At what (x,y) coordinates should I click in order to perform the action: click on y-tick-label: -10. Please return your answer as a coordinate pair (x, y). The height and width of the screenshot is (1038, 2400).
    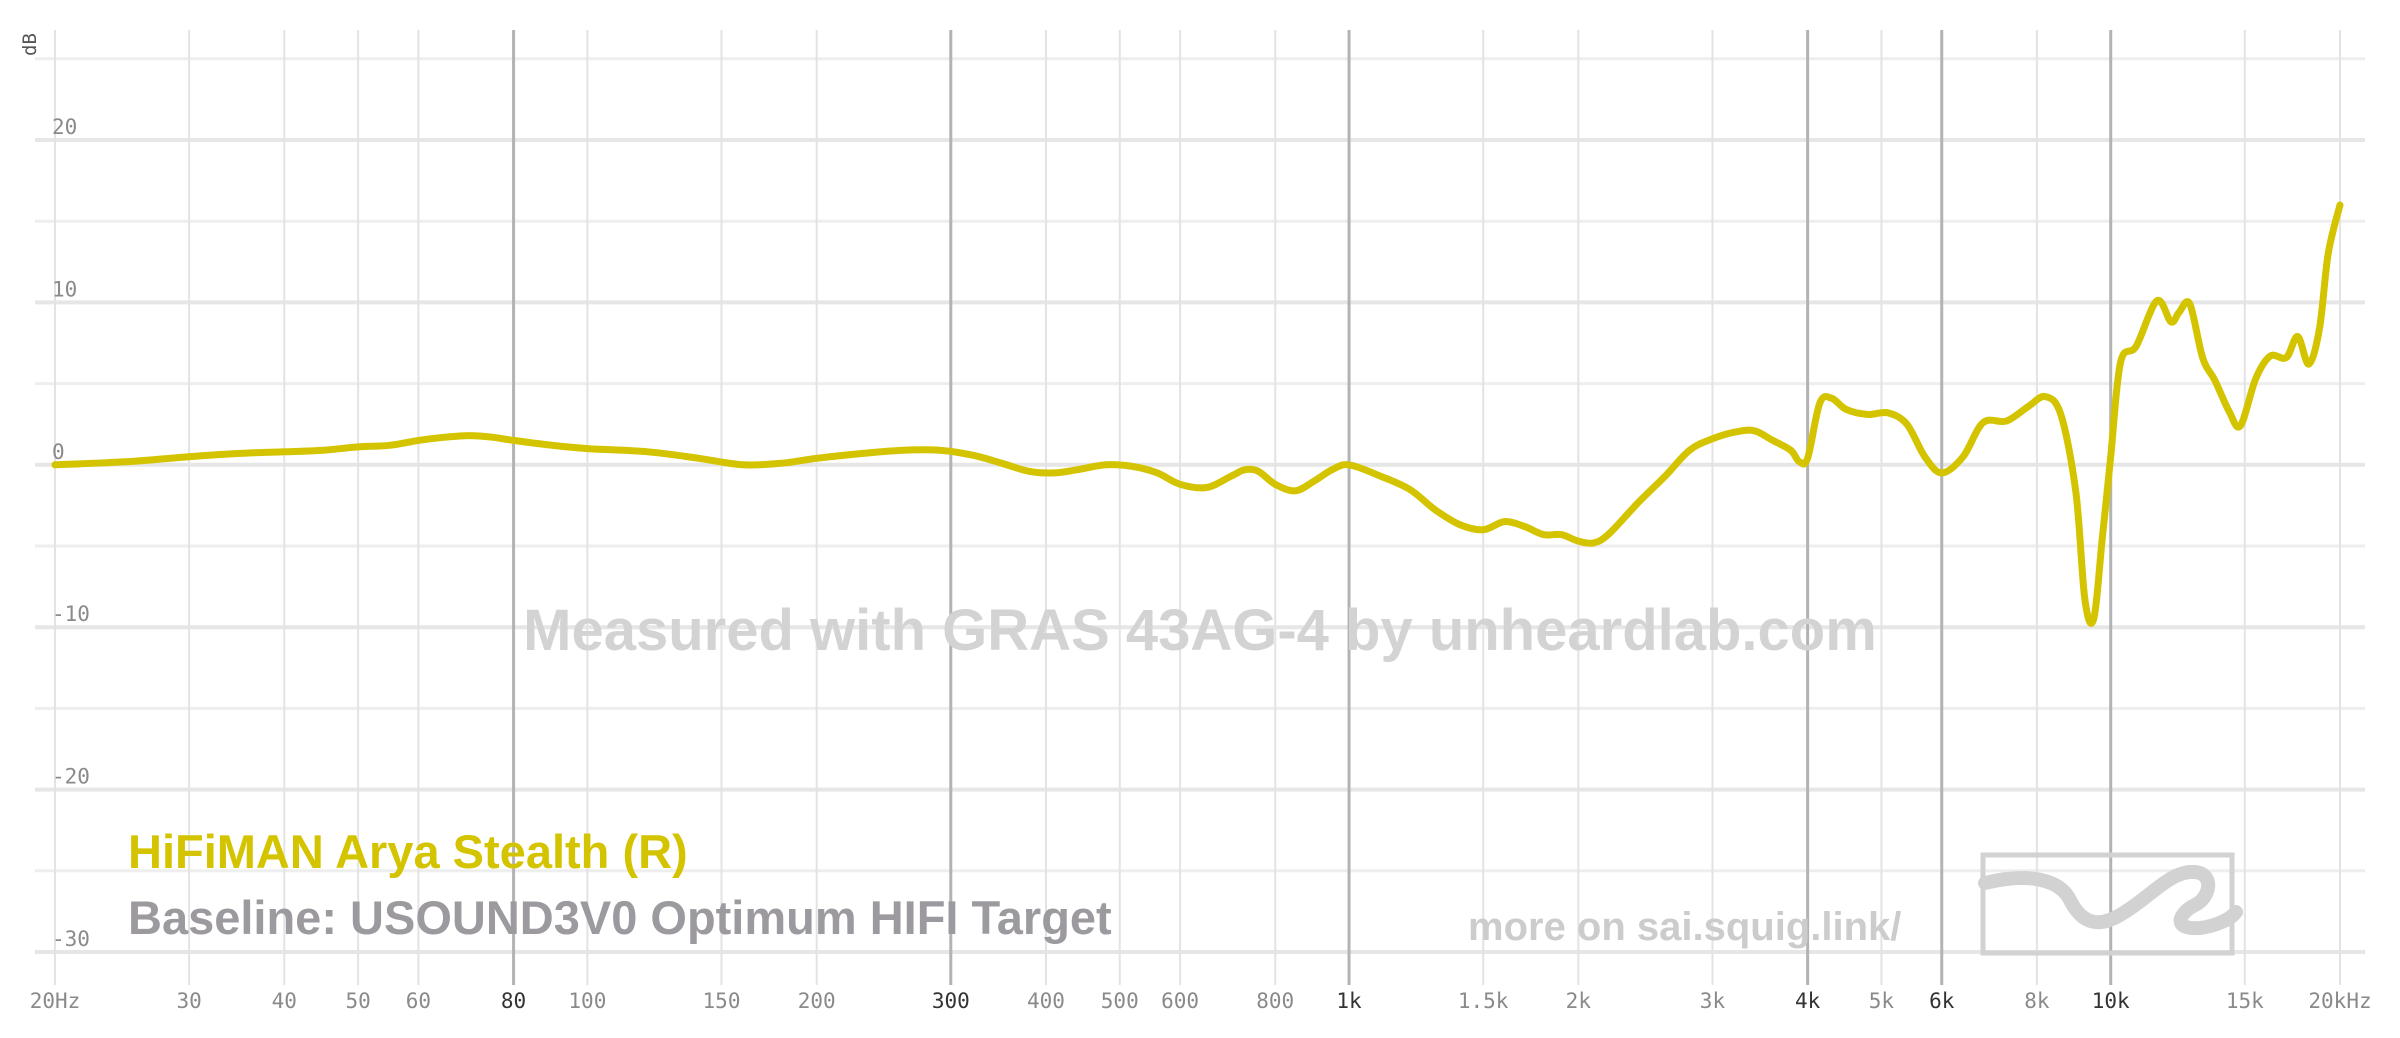
    Looking at the image, I should click on (71, 614).